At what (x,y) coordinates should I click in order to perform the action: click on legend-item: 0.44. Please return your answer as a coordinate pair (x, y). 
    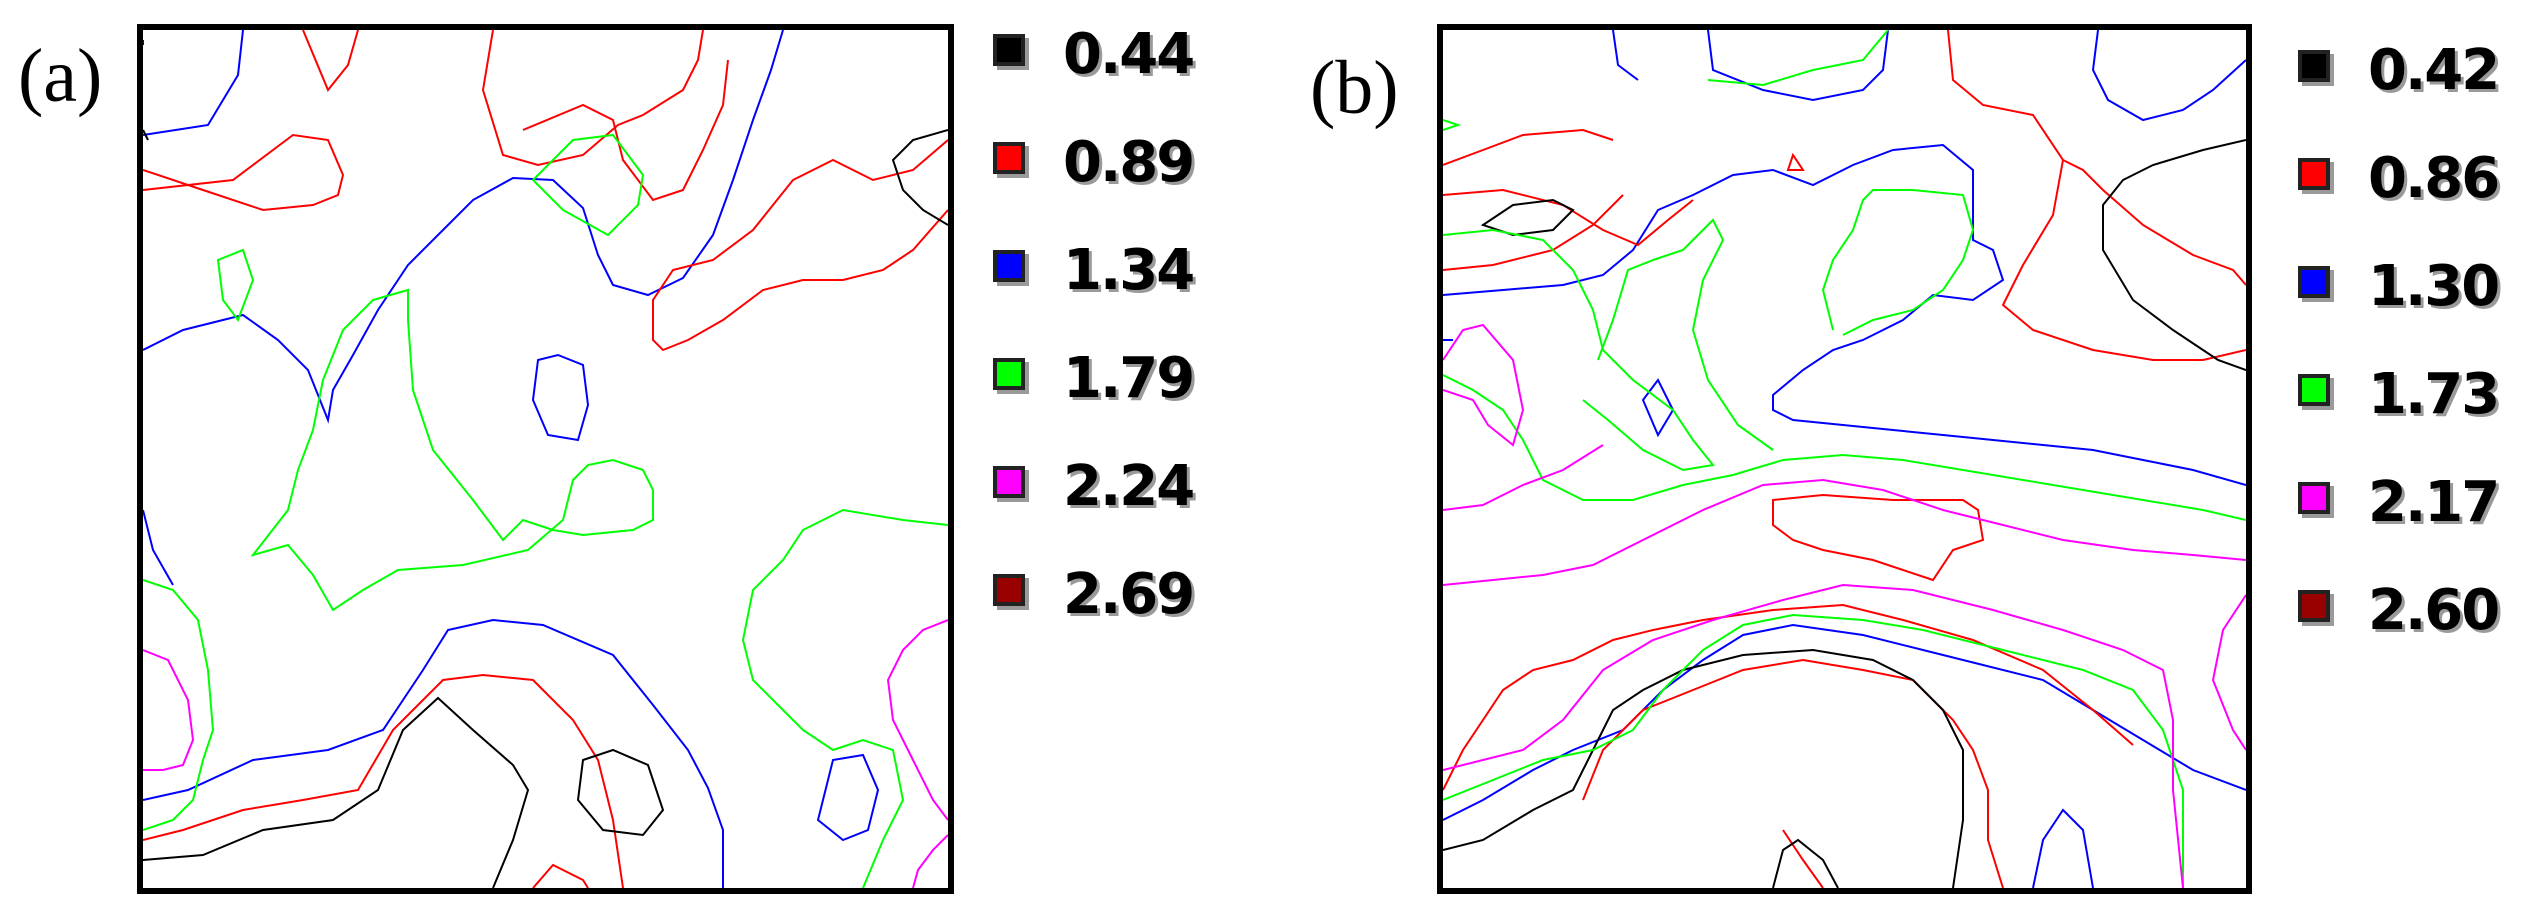
    Looking at the image, I should click on (1115, 78).